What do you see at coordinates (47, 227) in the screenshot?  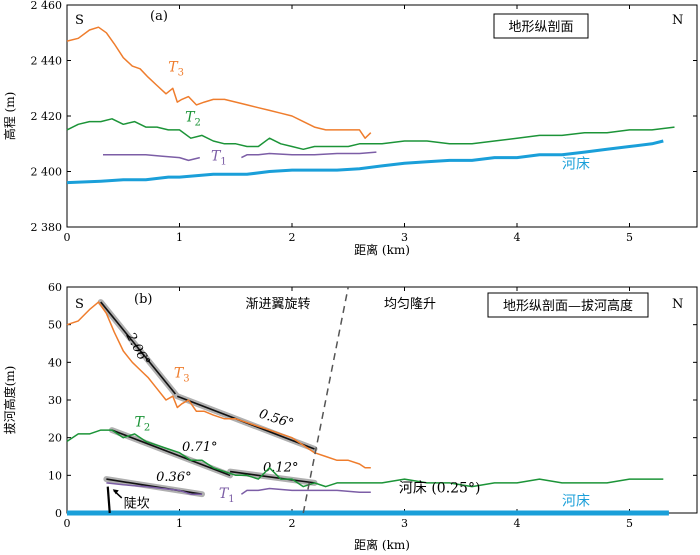 I see `ytick-label-0: 2 380` at bounding box center [47, 227].